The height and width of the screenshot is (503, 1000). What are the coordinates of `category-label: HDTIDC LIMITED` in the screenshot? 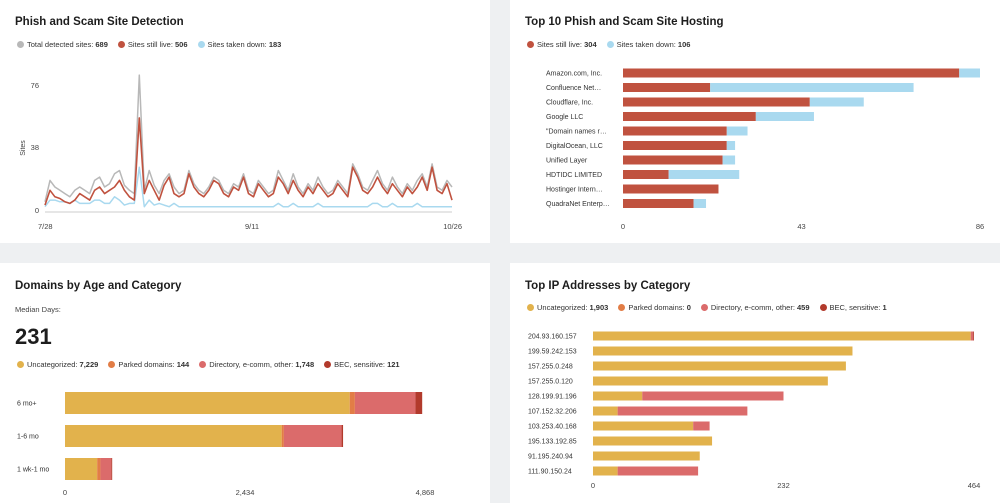 It's located at (574, 175).